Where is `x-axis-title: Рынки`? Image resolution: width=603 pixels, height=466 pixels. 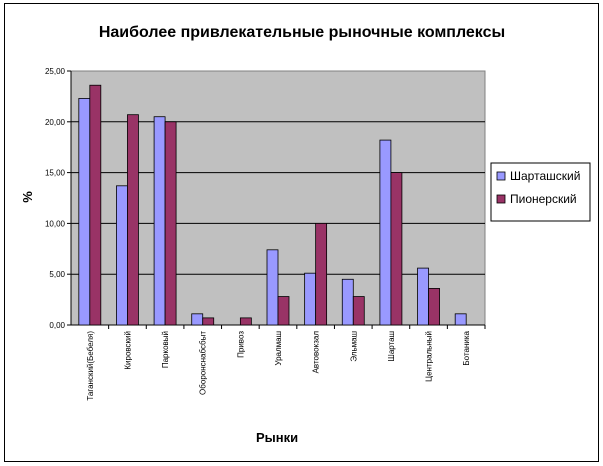 x-axis-title: Рынки is located at coordinates (277, 437).